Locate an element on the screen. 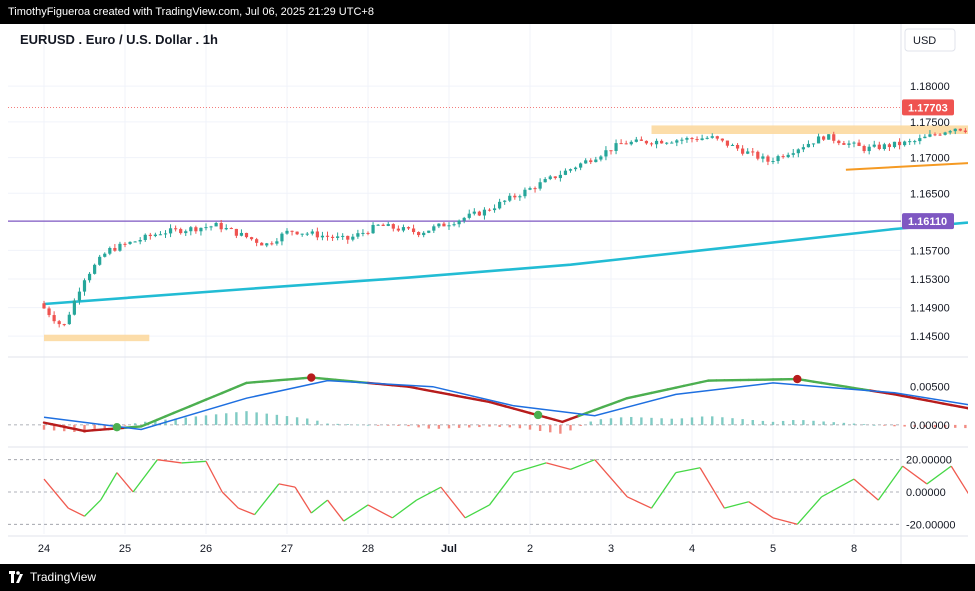 This screenshot has width=975, height=591. current-price-label: 1.17703 is located at coordinates (928, 108).